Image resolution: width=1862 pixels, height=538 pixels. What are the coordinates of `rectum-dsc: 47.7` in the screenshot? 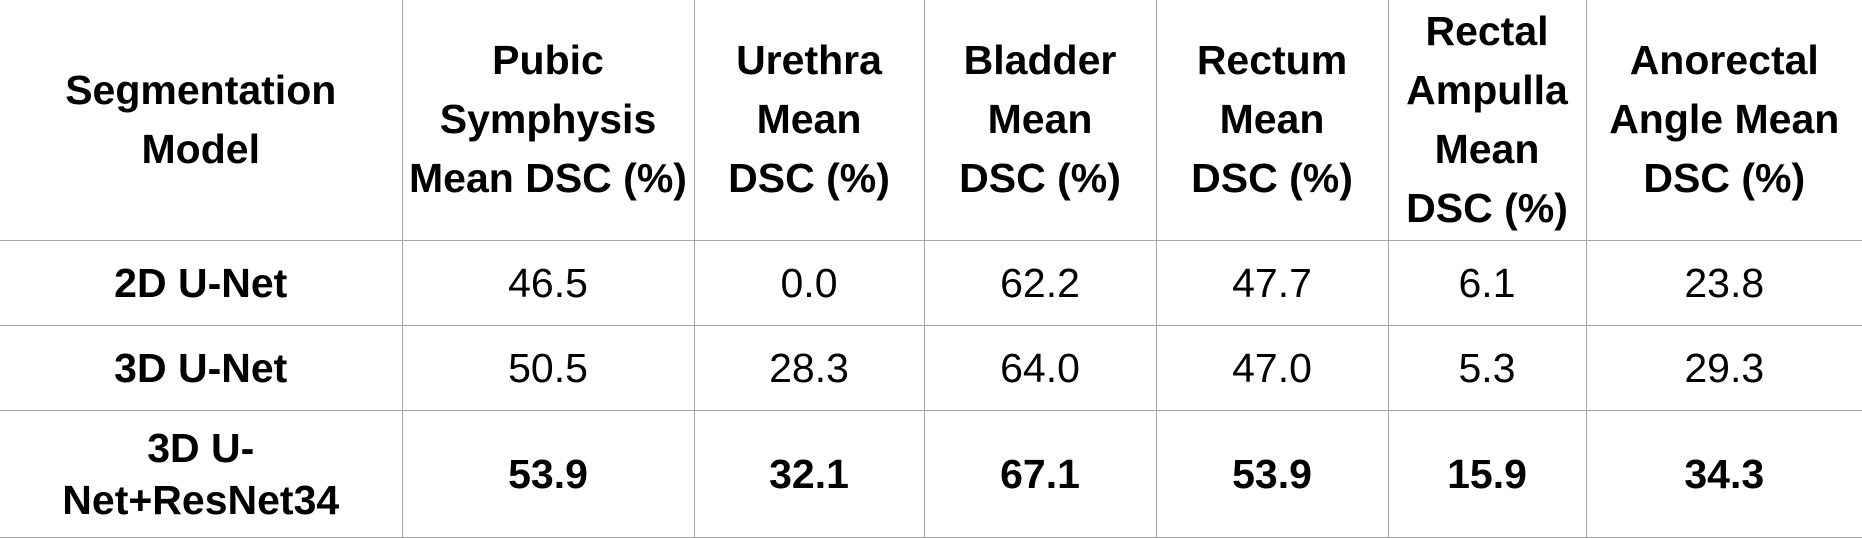 It's located at (1272, 282).